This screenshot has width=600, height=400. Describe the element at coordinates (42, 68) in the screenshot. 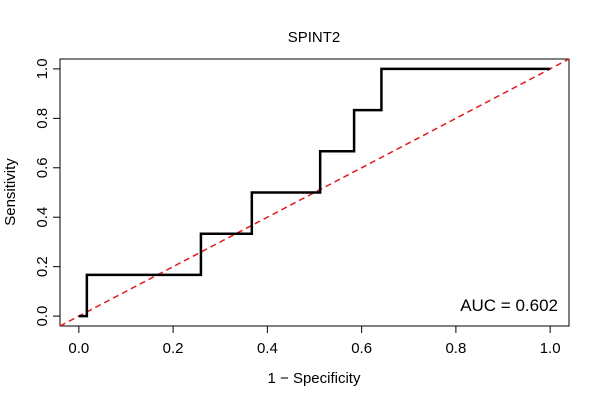

I see `y-tick-label: 1.0` at that location.